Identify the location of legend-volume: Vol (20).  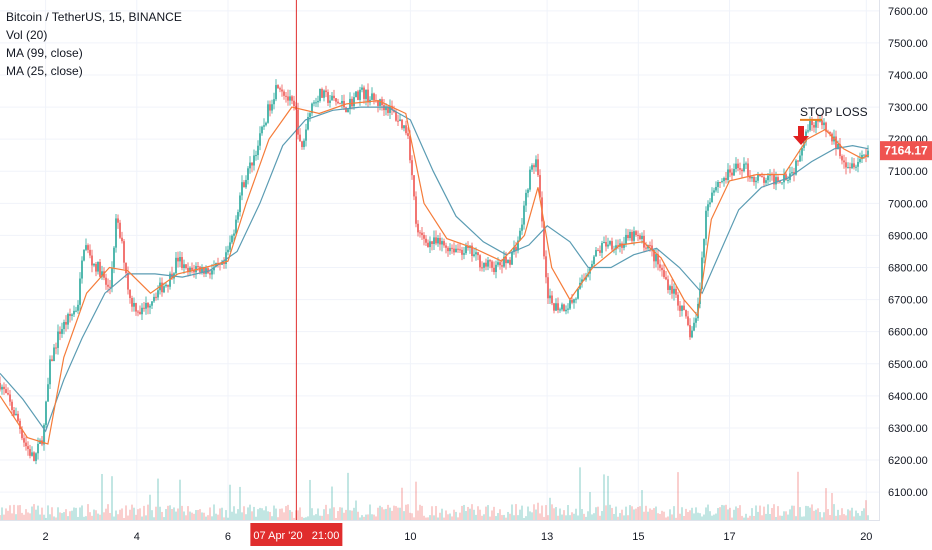
(27, 35).